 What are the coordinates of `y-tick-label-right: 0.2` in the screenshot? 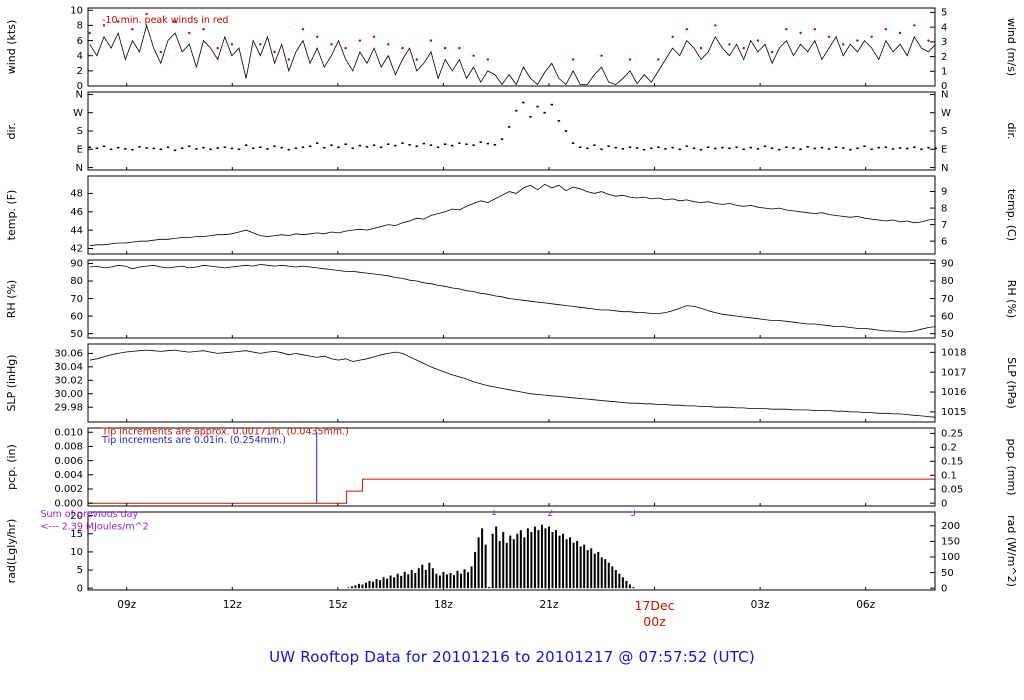 It's located at (949, 448).